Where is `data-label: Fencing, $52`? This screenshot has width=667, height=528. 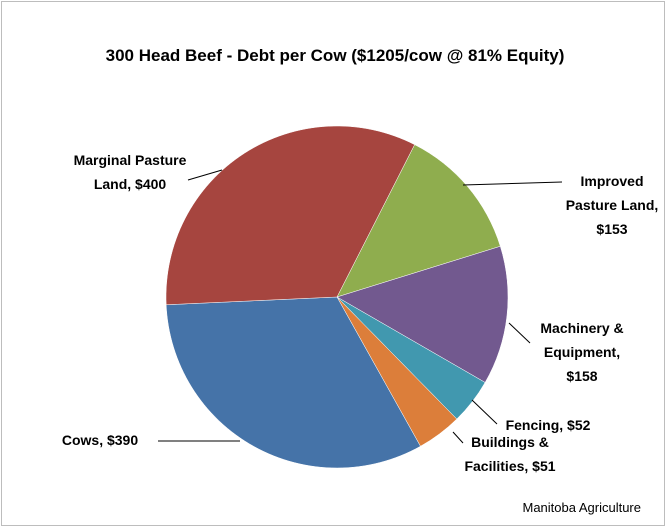
data-label: Fencing, $52 is located at coordinates (548, 425).